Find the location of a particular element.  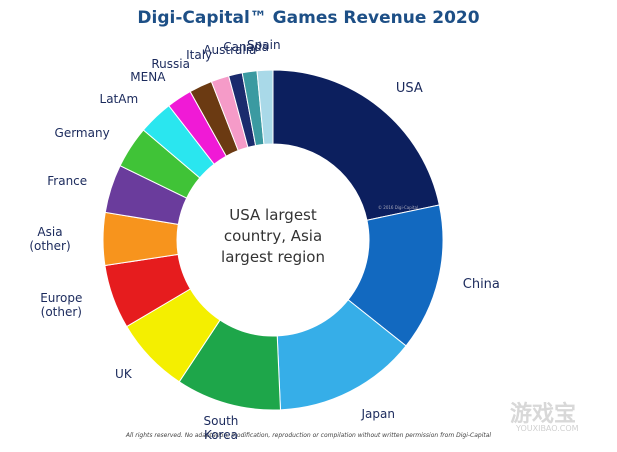

slice-label: Canada is located at coordinates (246, 46).